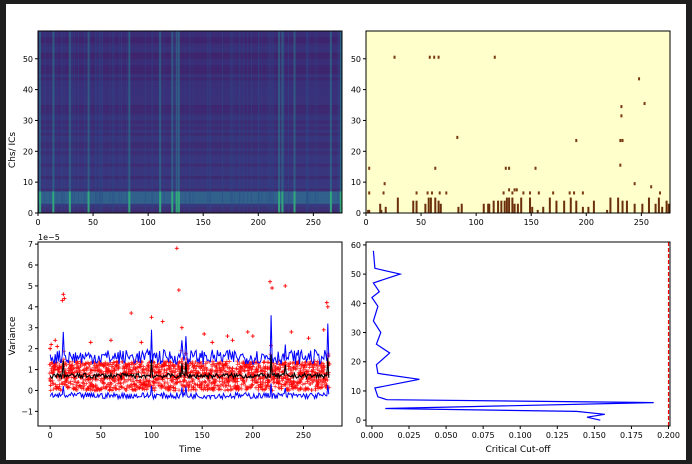 The height and width of the screenshot is (464, 692). What do you see at coordinates (93, 222) in the screenshot?
I see `x-tick-label: 50` at bounding box center [93, 222].